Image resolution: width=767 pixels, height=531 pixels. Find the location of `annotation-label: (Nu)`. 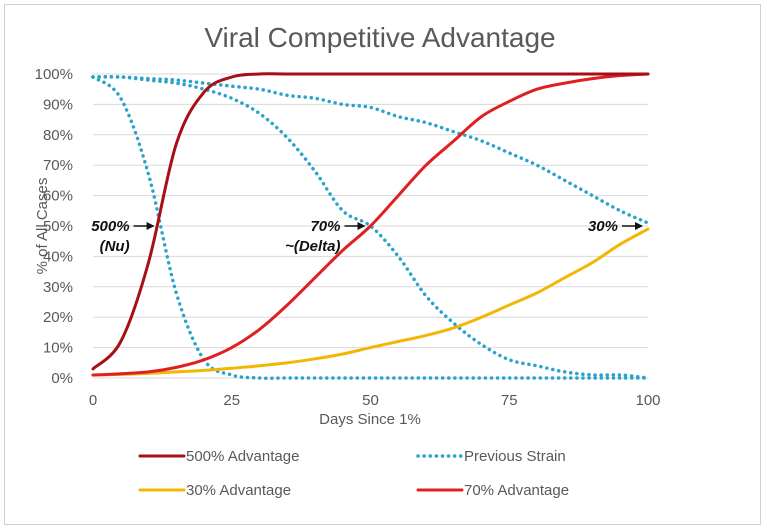

annotation-label: (Nu) is located at coordinates (115, 246).